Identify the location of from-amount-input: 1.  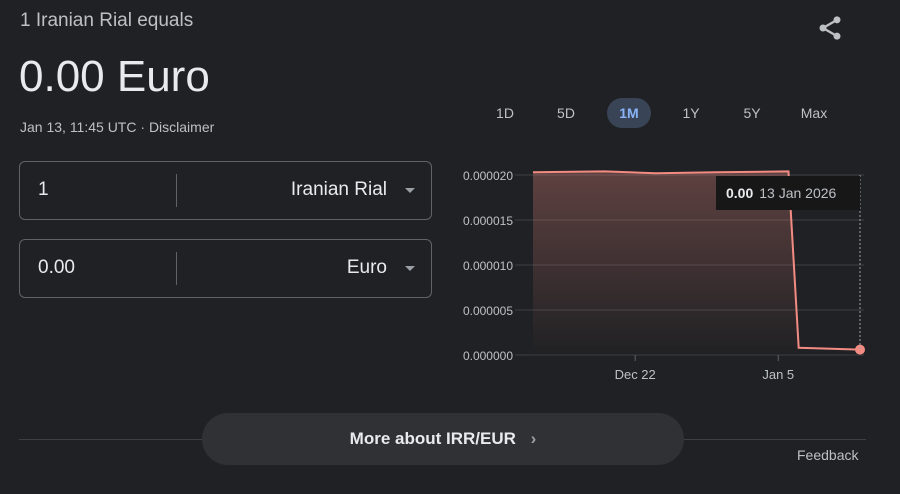
(43, 189).